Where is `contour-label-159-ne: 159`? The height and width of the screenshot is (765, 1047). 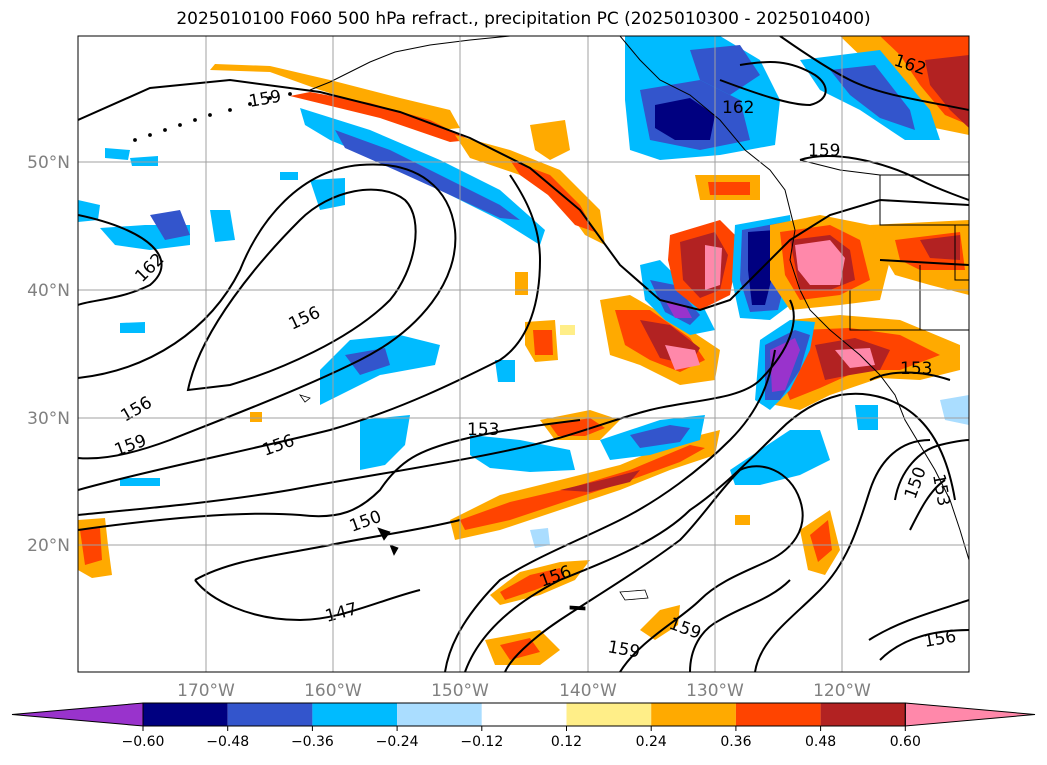
contour-label-159-ne: 159 is located at coordinates (824, 151).